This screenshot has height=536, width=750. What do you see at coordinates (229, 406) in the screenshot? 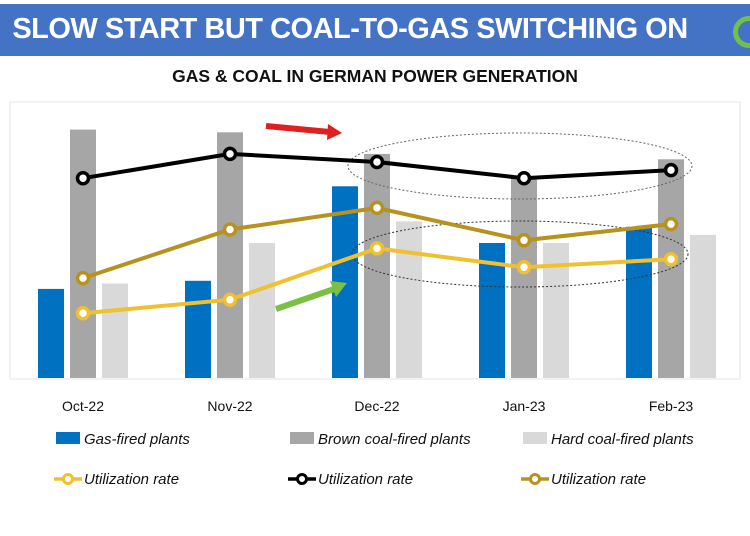
I see `x-tick-label: Nov-22` at bounding box center [229, 406].